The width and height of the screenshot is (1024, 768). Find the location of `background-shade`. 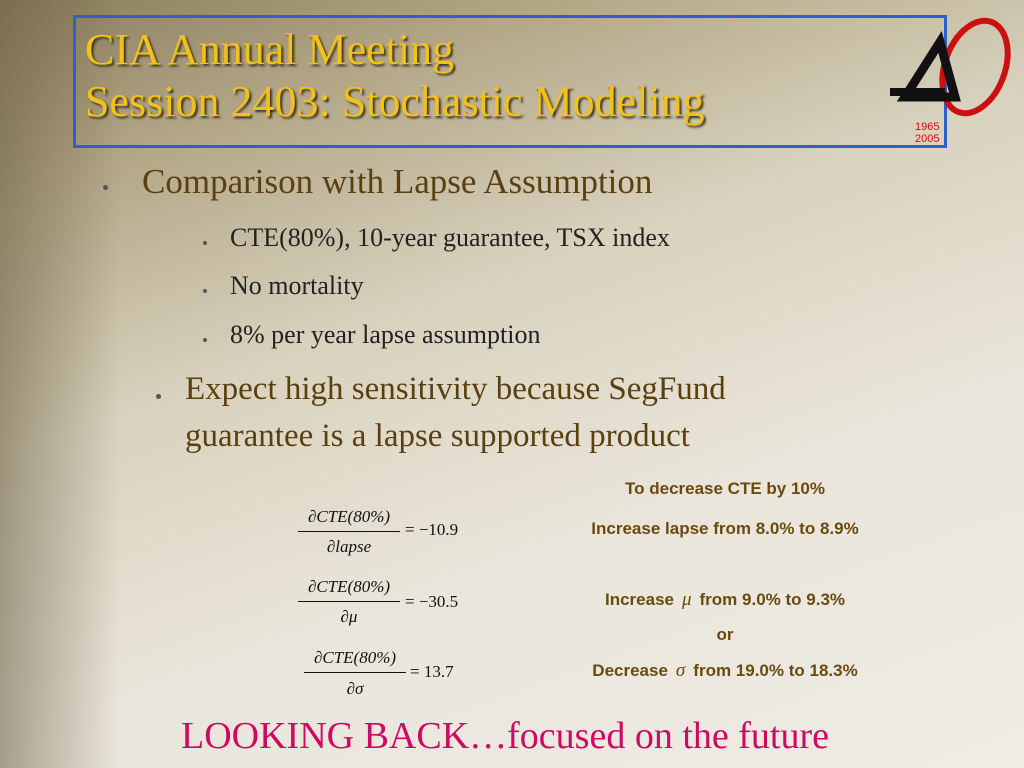

background-shade is located at coordinates (60, 384).